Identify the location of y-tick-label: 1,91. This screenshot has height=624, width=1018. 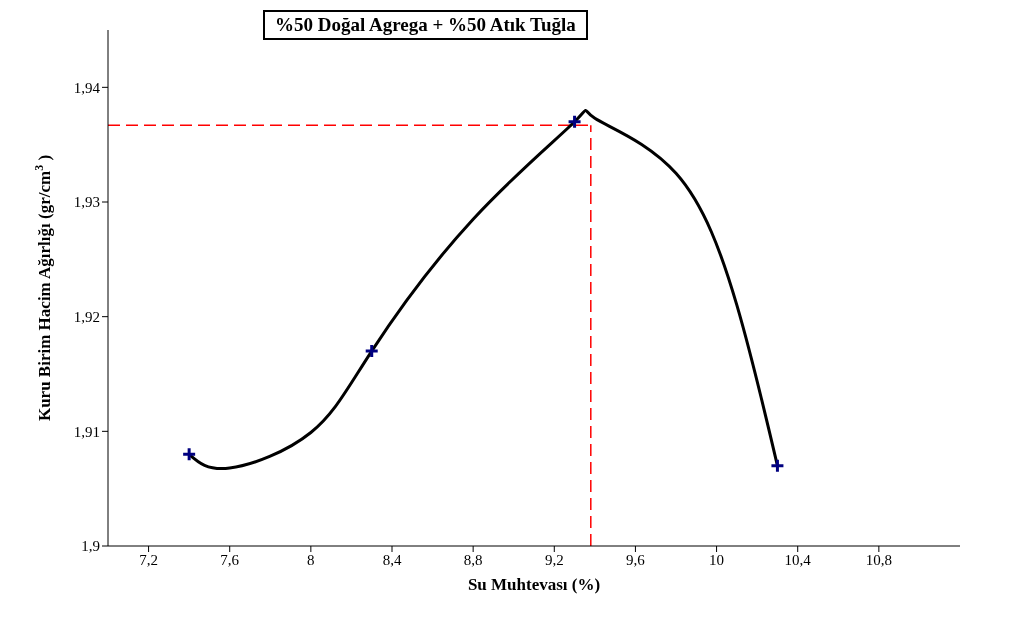
(86, 431).